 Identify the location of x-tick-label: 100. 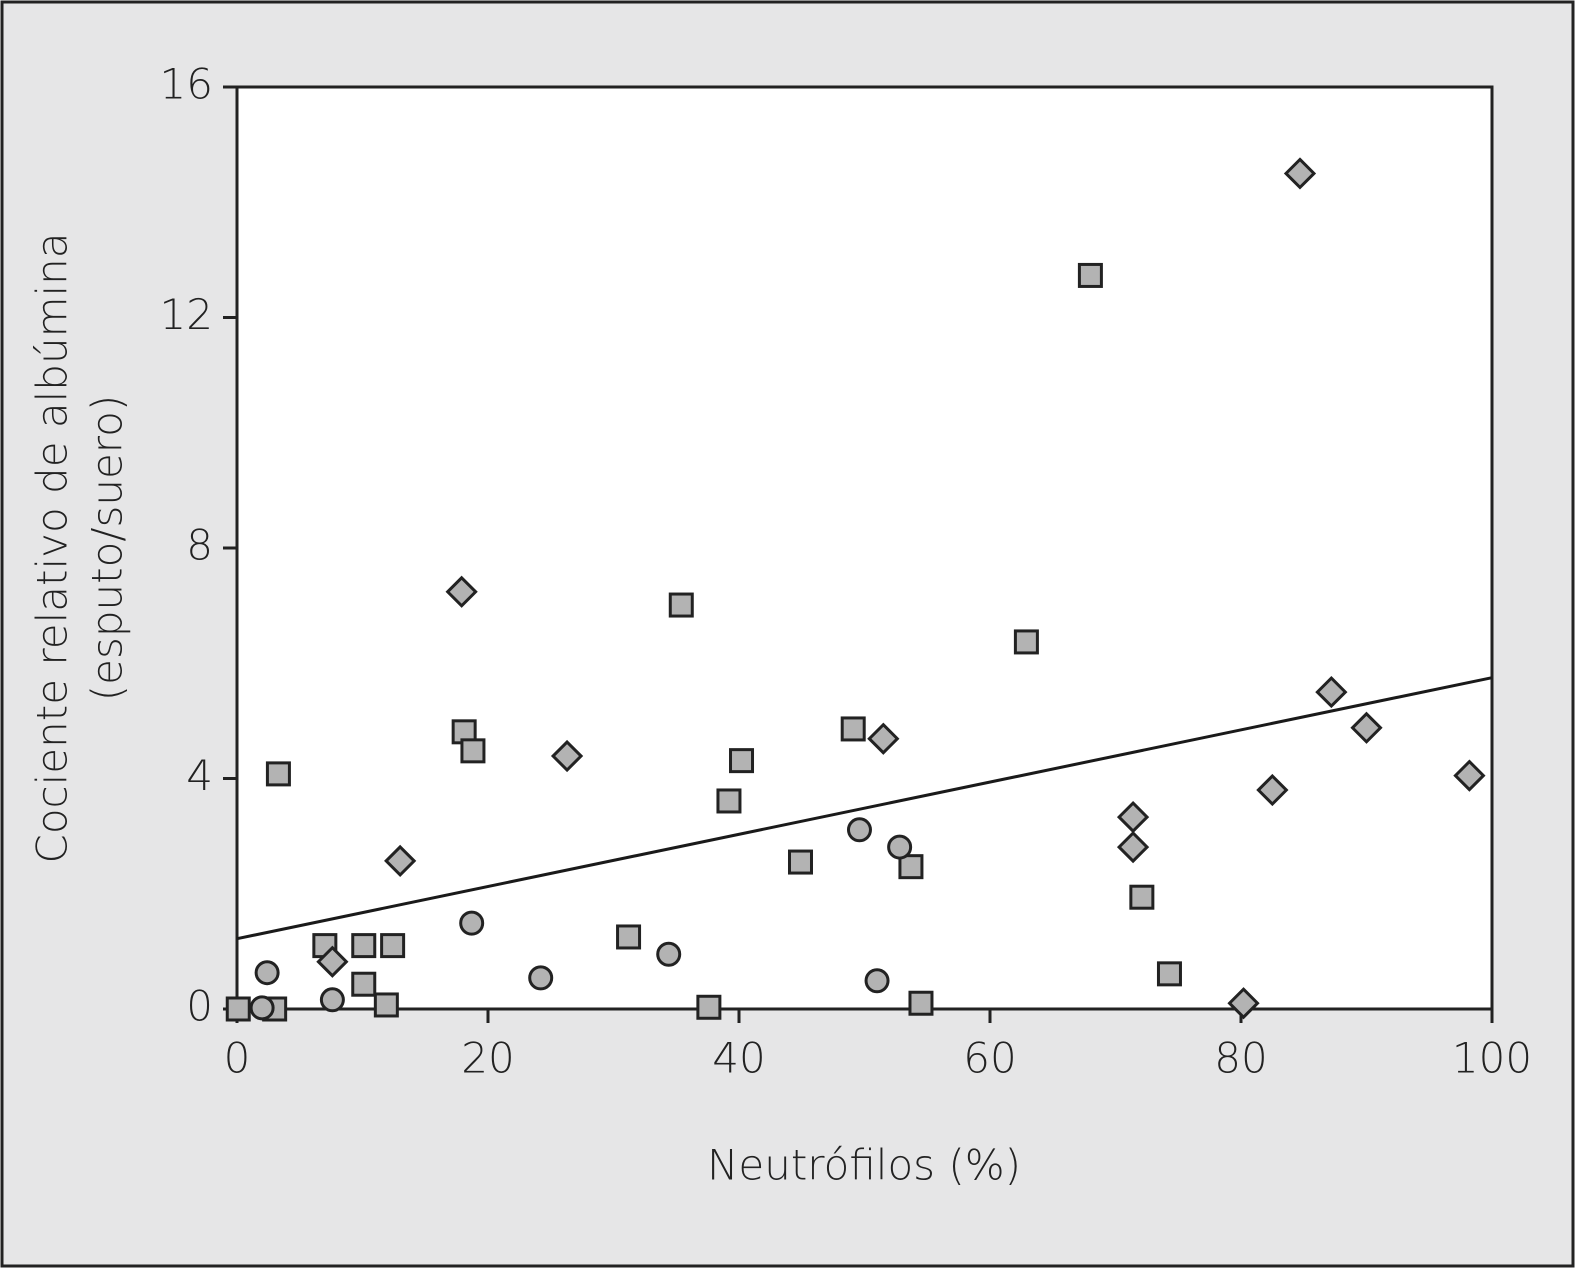
(1492, 1058).